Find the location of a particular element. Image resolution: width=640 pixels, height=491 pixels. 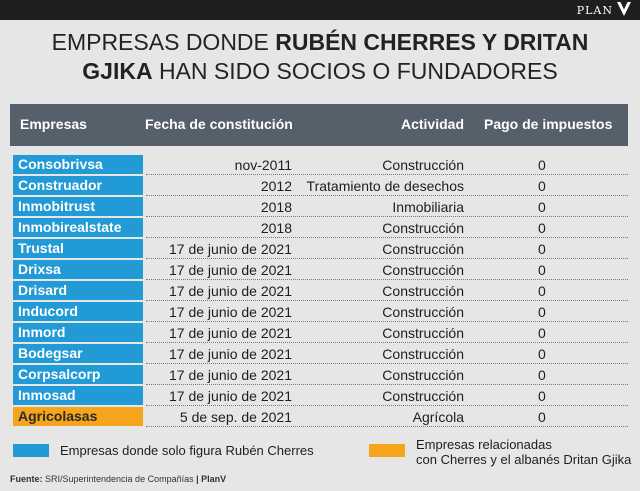

company-name: Drisard is located at coordinates (78, 290).